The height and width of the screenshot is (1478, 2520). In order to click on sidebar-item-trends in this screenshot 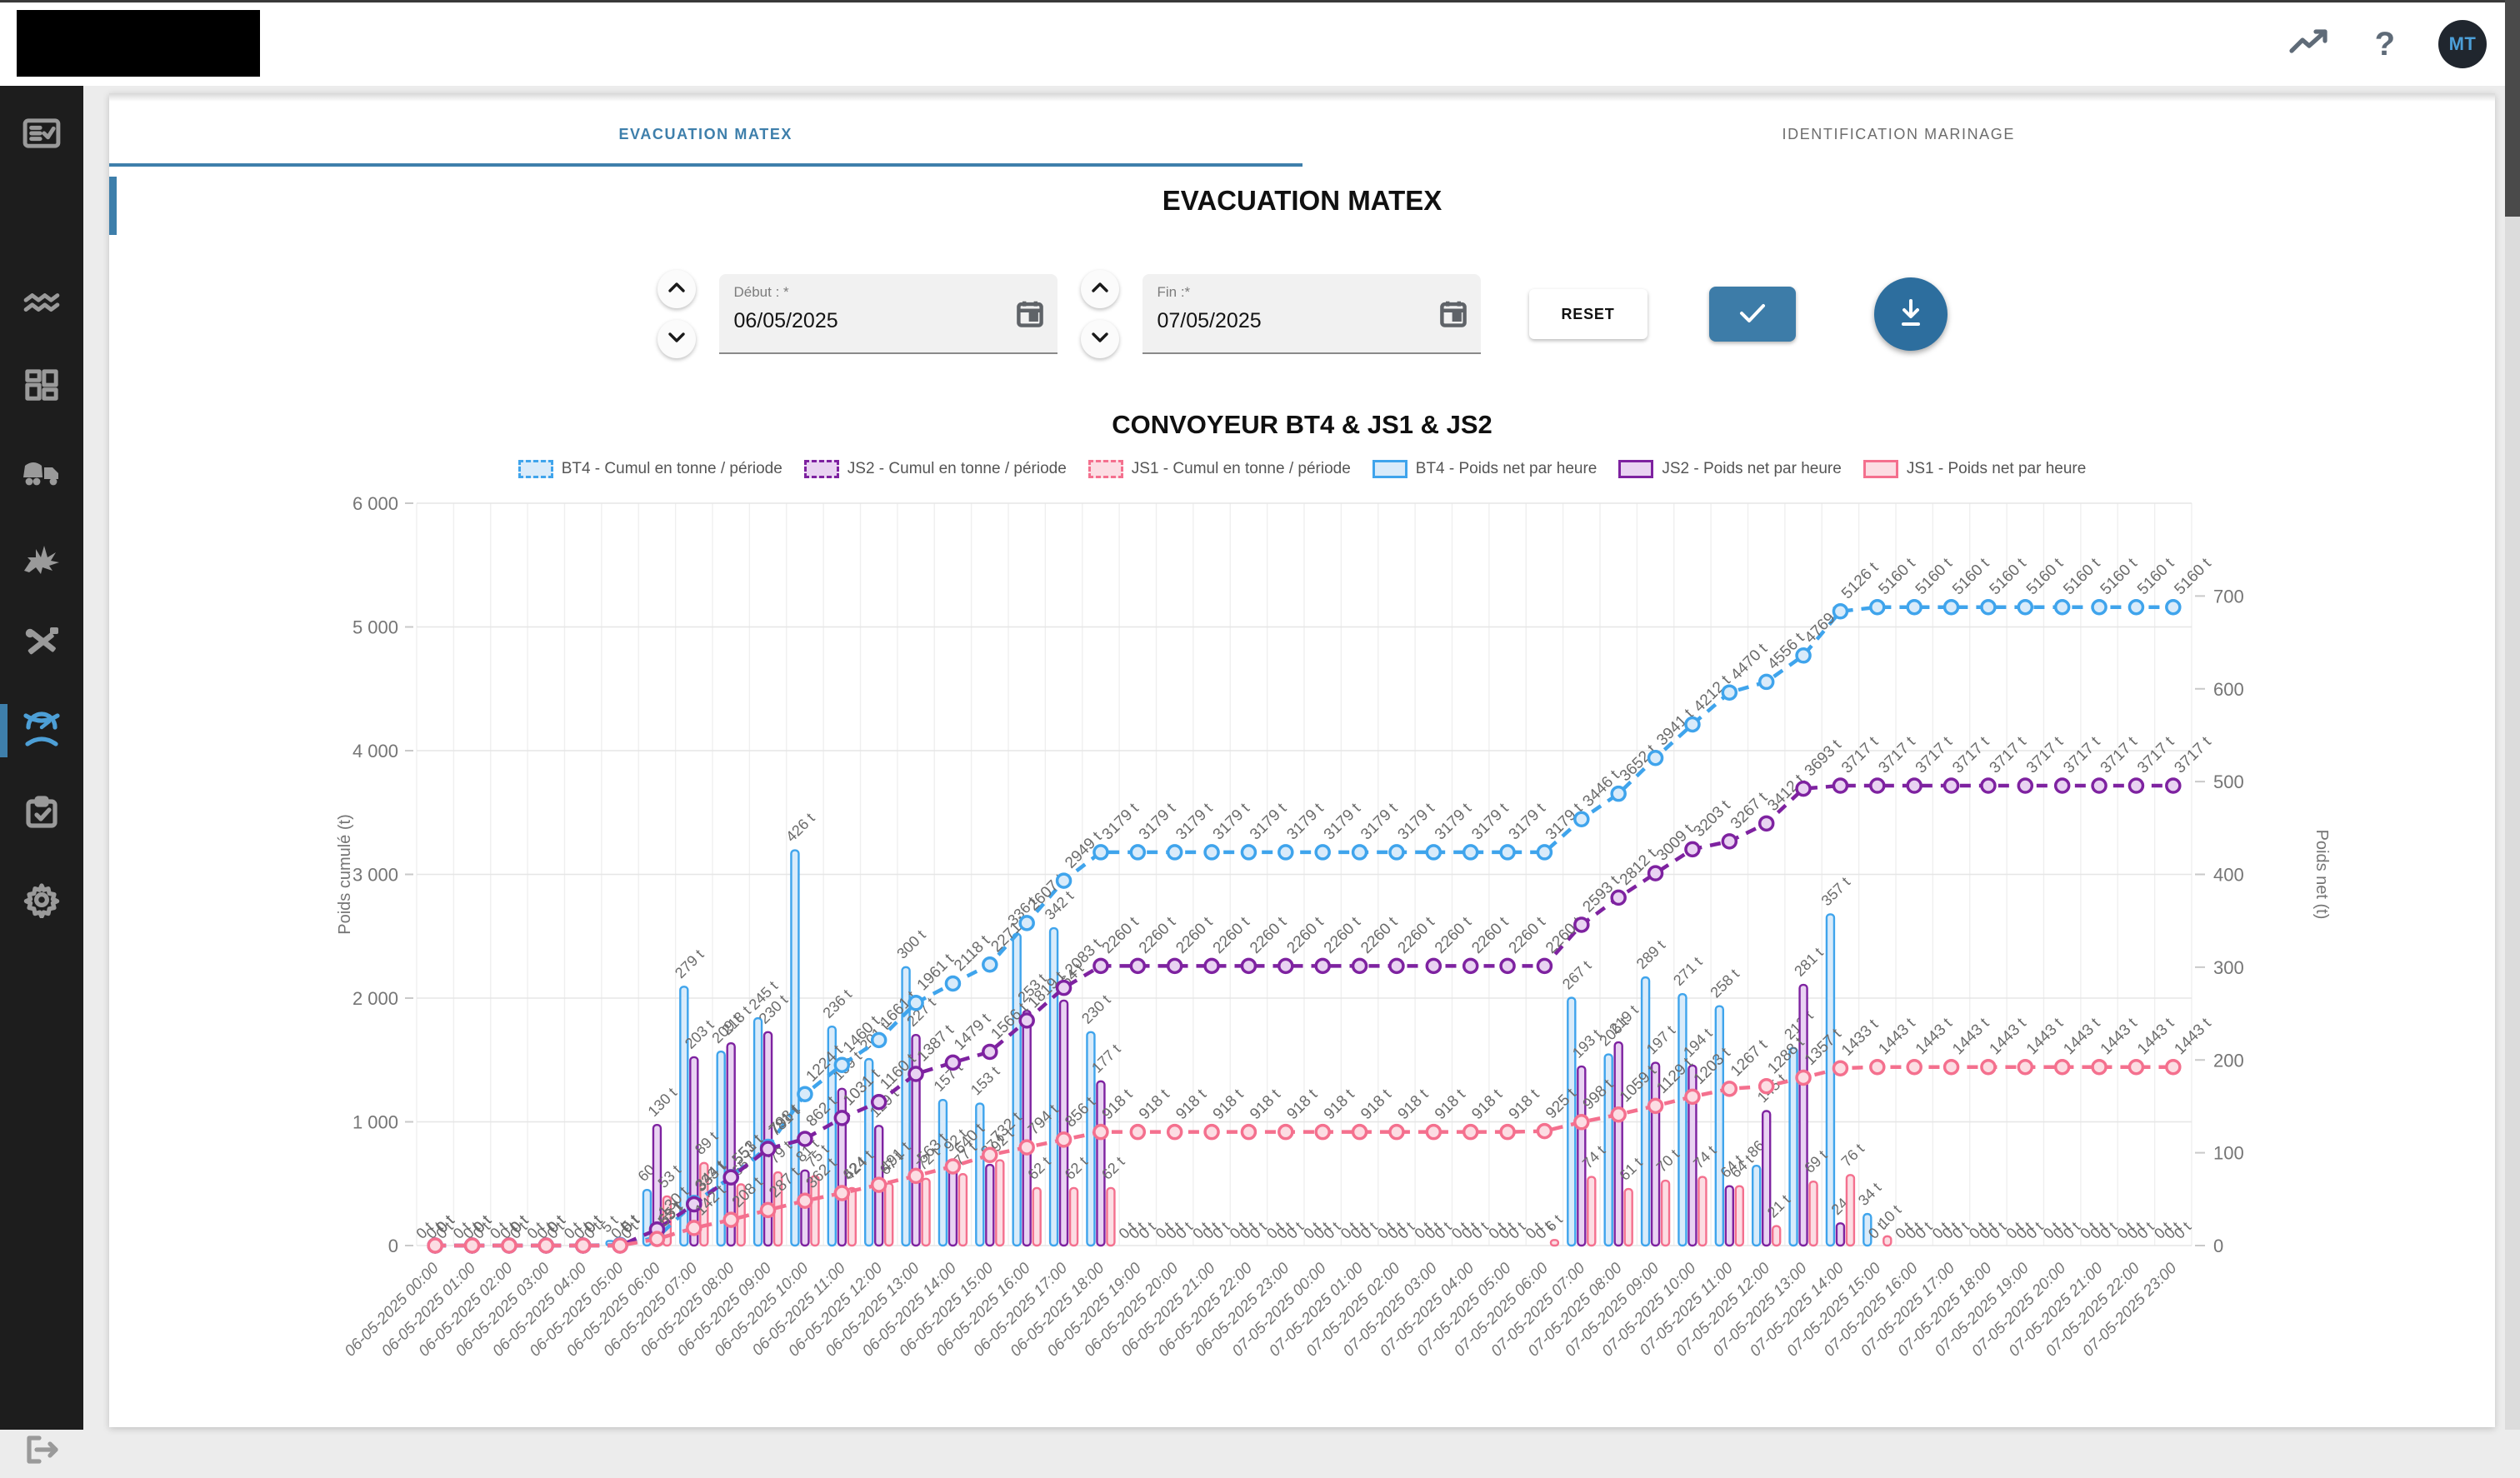, I will do `click(41, 305)`.